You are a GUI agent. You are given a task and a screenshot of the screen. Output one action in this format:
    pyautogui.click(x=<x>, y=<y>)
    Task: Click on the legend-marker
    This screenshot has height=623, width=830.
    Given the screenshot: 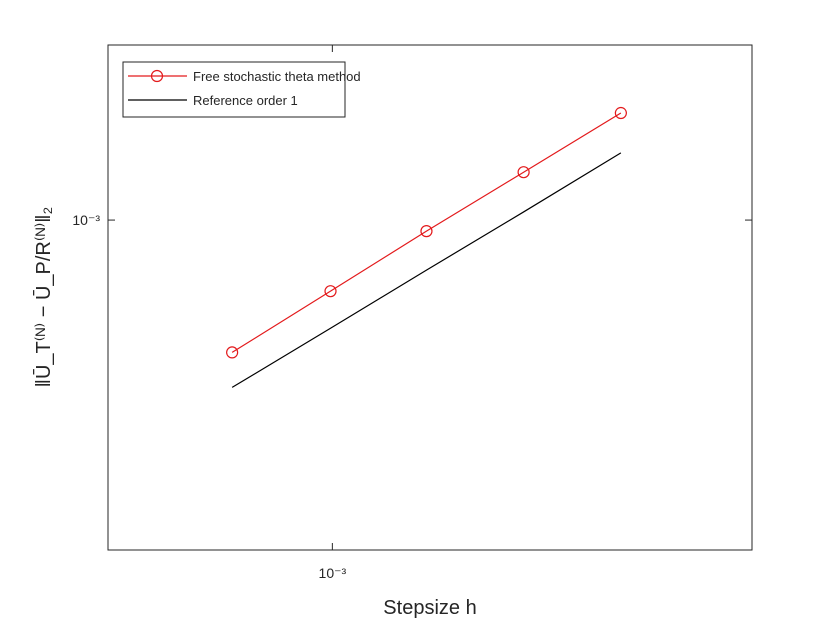 What is the action you would take?
    pyautogui.click(x=157, y=76)
    